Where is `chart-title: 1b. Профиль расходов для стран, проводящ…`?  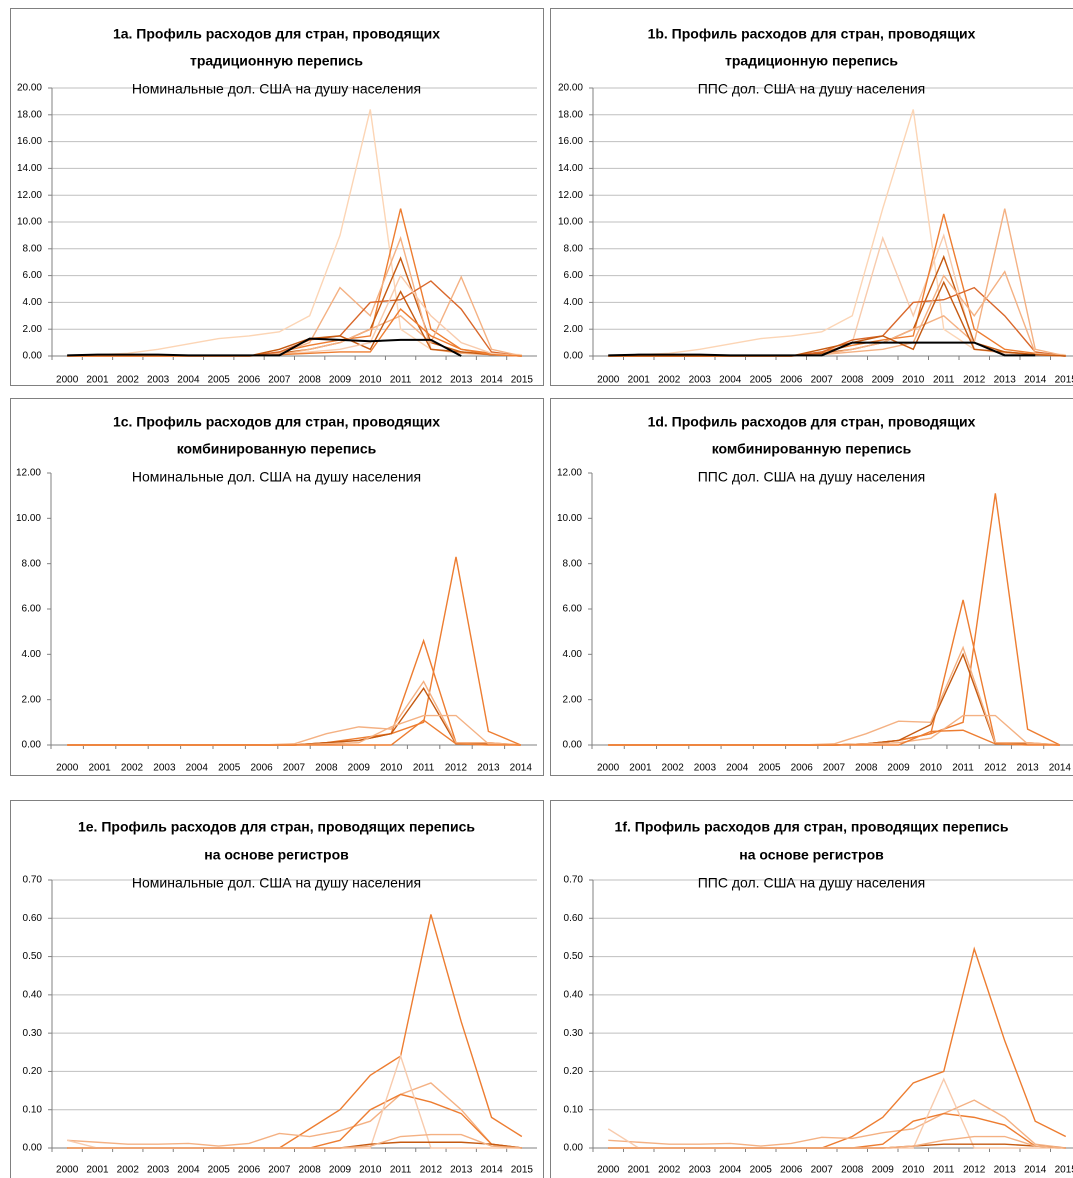 chart-title: 1b. Профиль расходов для стран, проводящ… is located at coordinates (812, 34).